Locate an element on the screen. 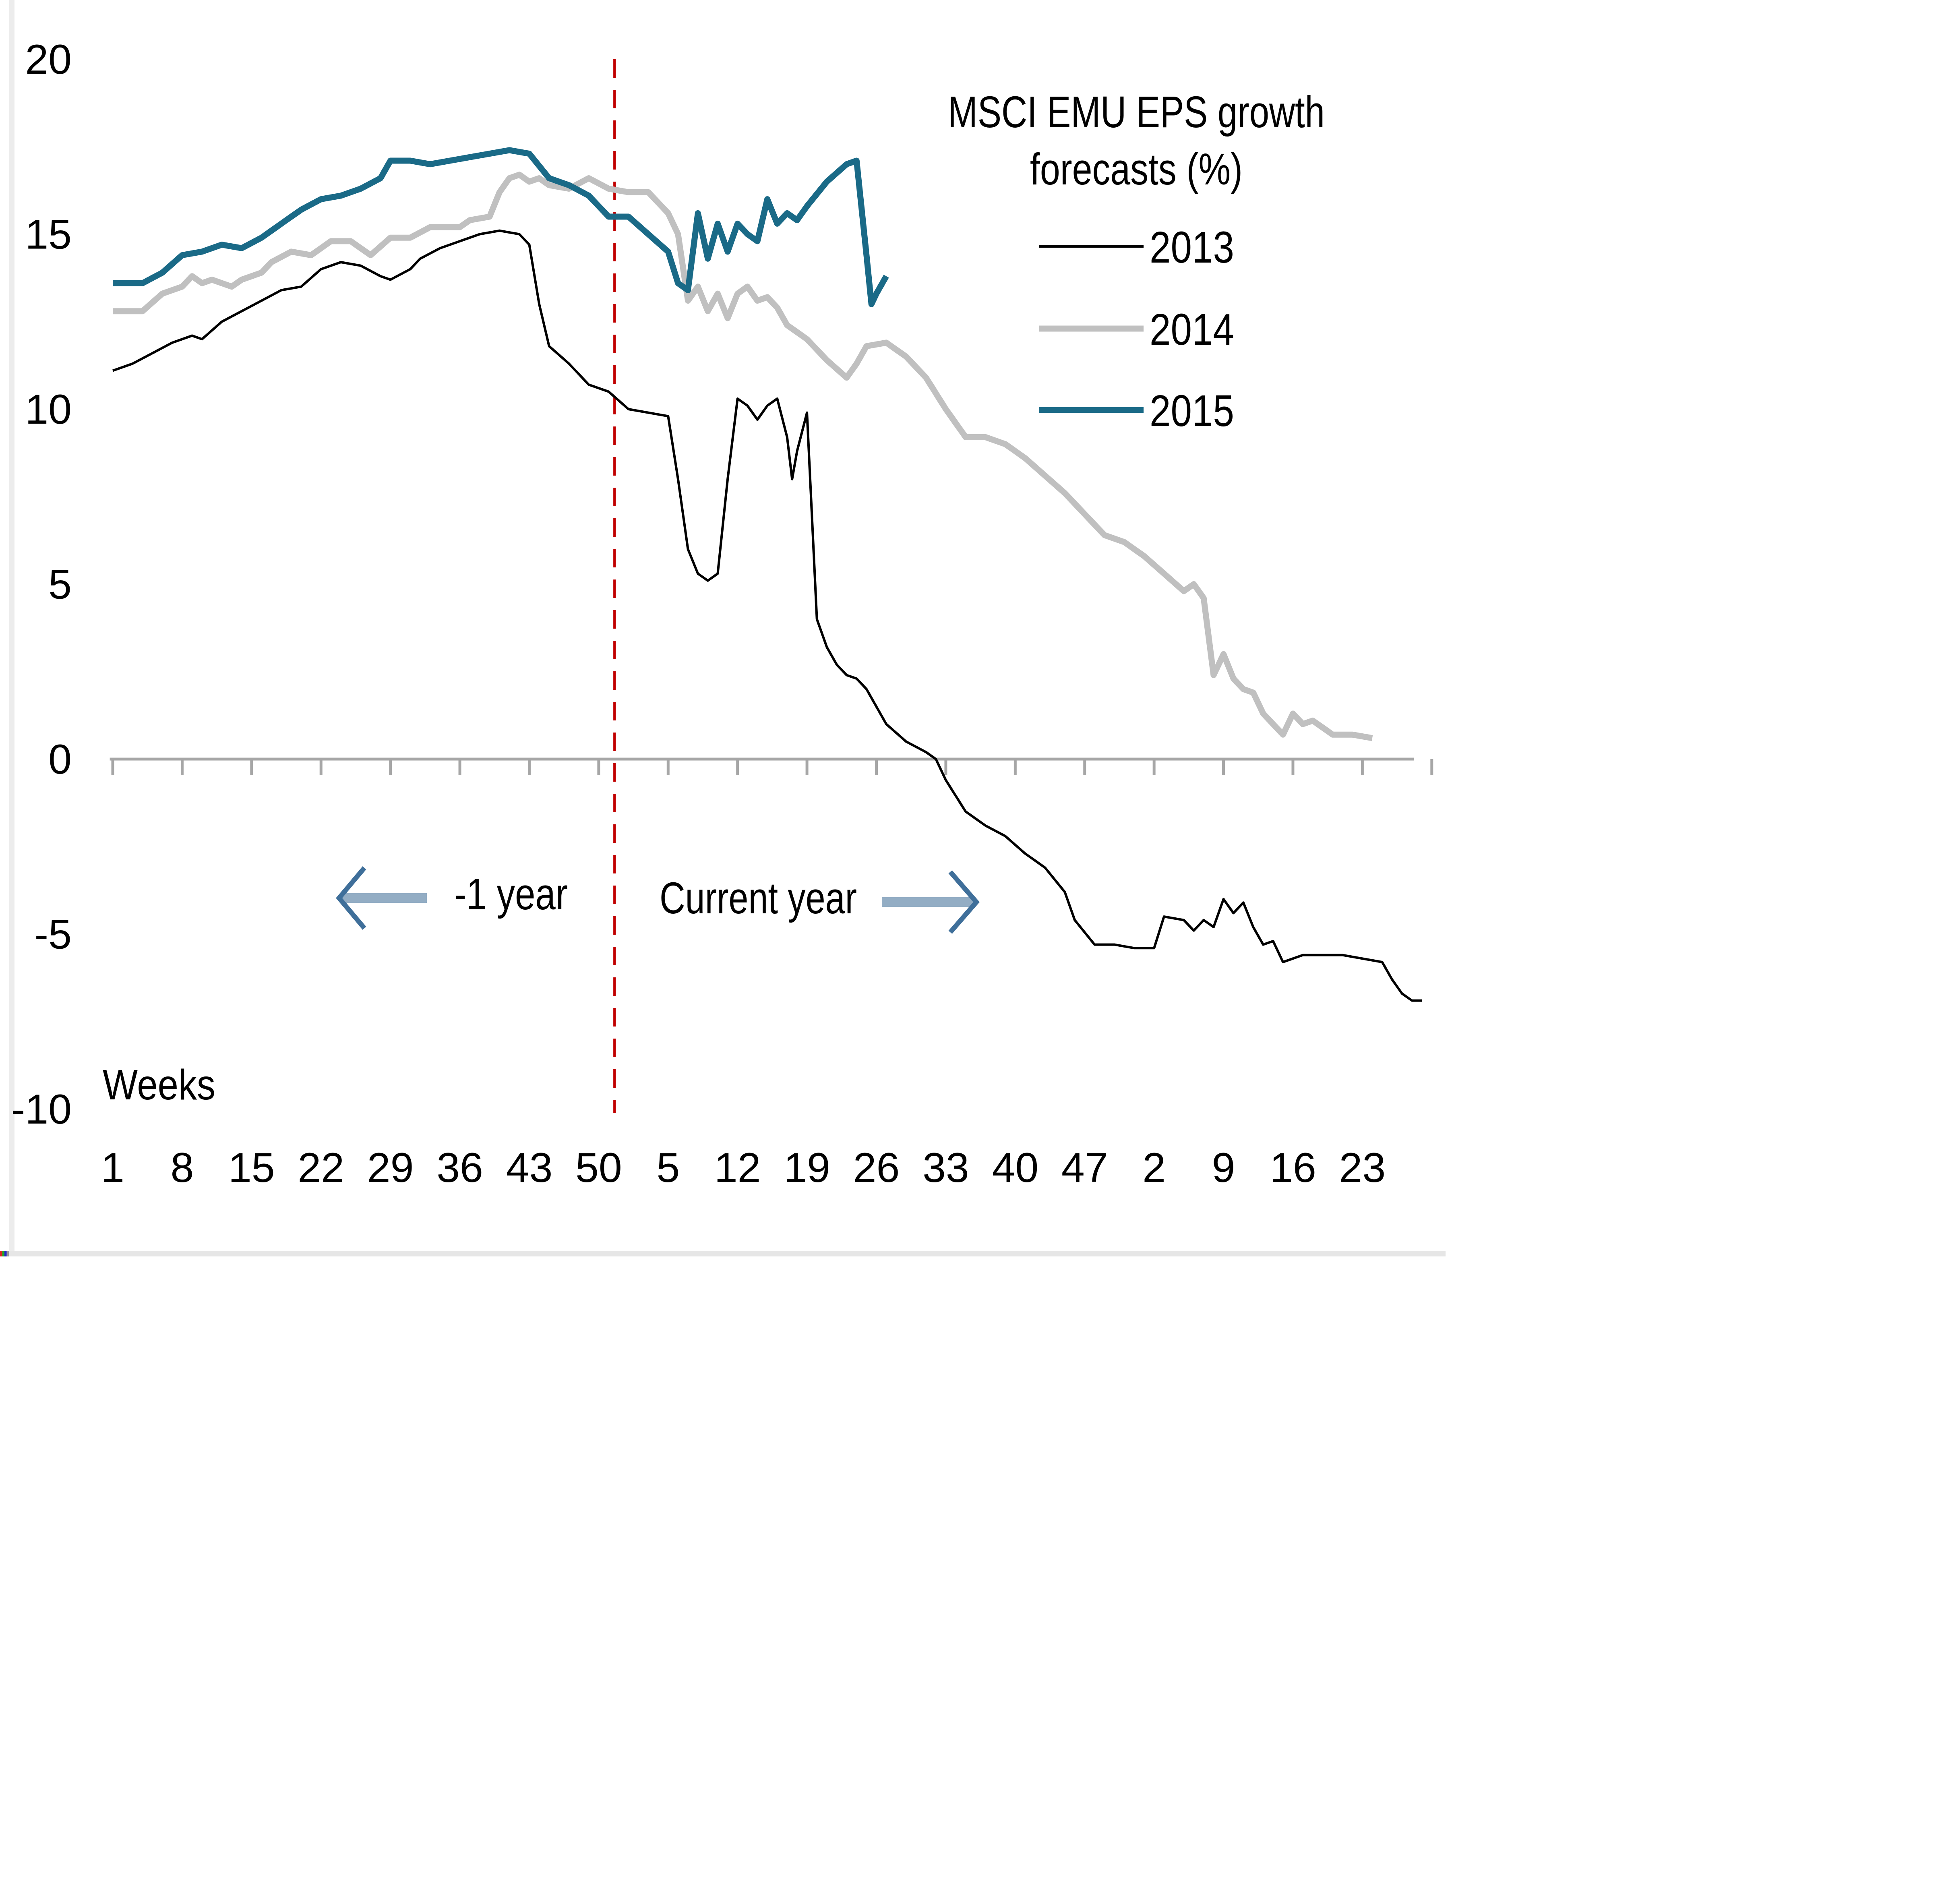 Image resolution: width=1936 pixels, height=1904 pixels. x-tick-label: 8 is located at coordinates (182, 1167).